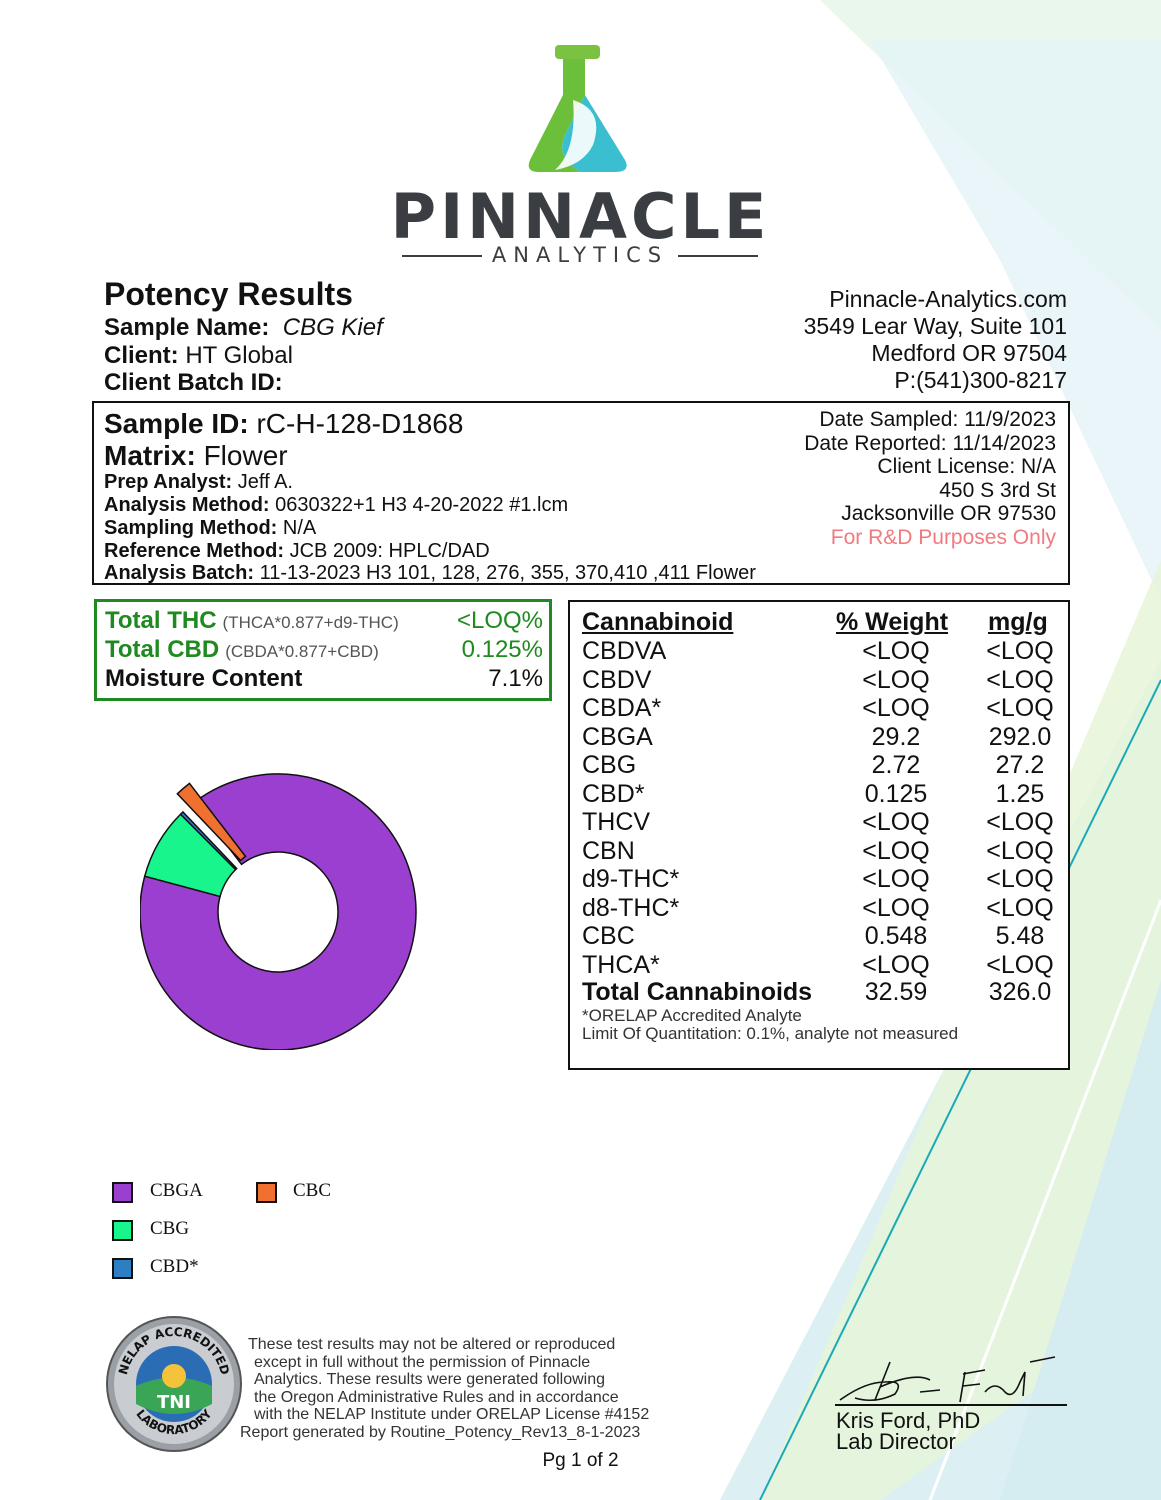 The width and height of the screenshot is (1161, 1500). I want to click on donut-slice-cbd, so click(208, 840).